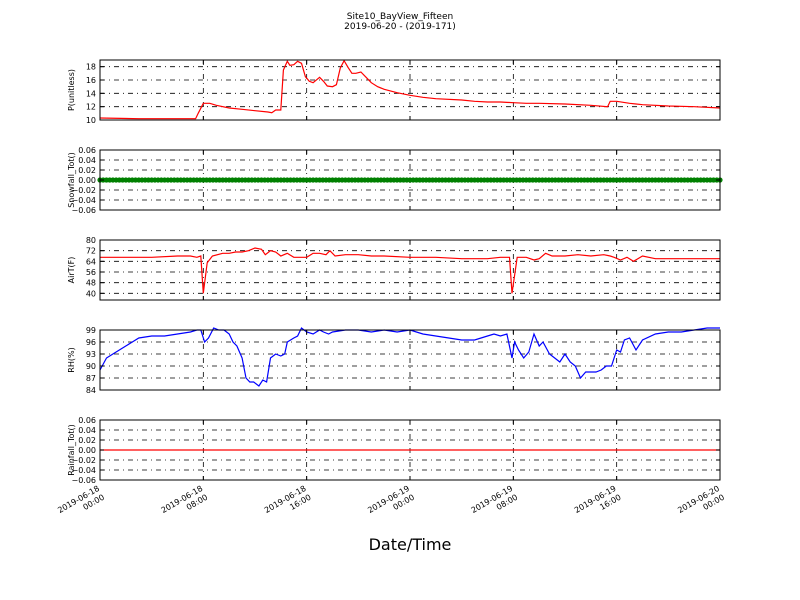 This screenshot has height=600, width=800. What do you see at coordinates (71, 180) in the screenshot?
I see `y-axis-label: Snowfall_Tot()` at bounding box center [71, 180].